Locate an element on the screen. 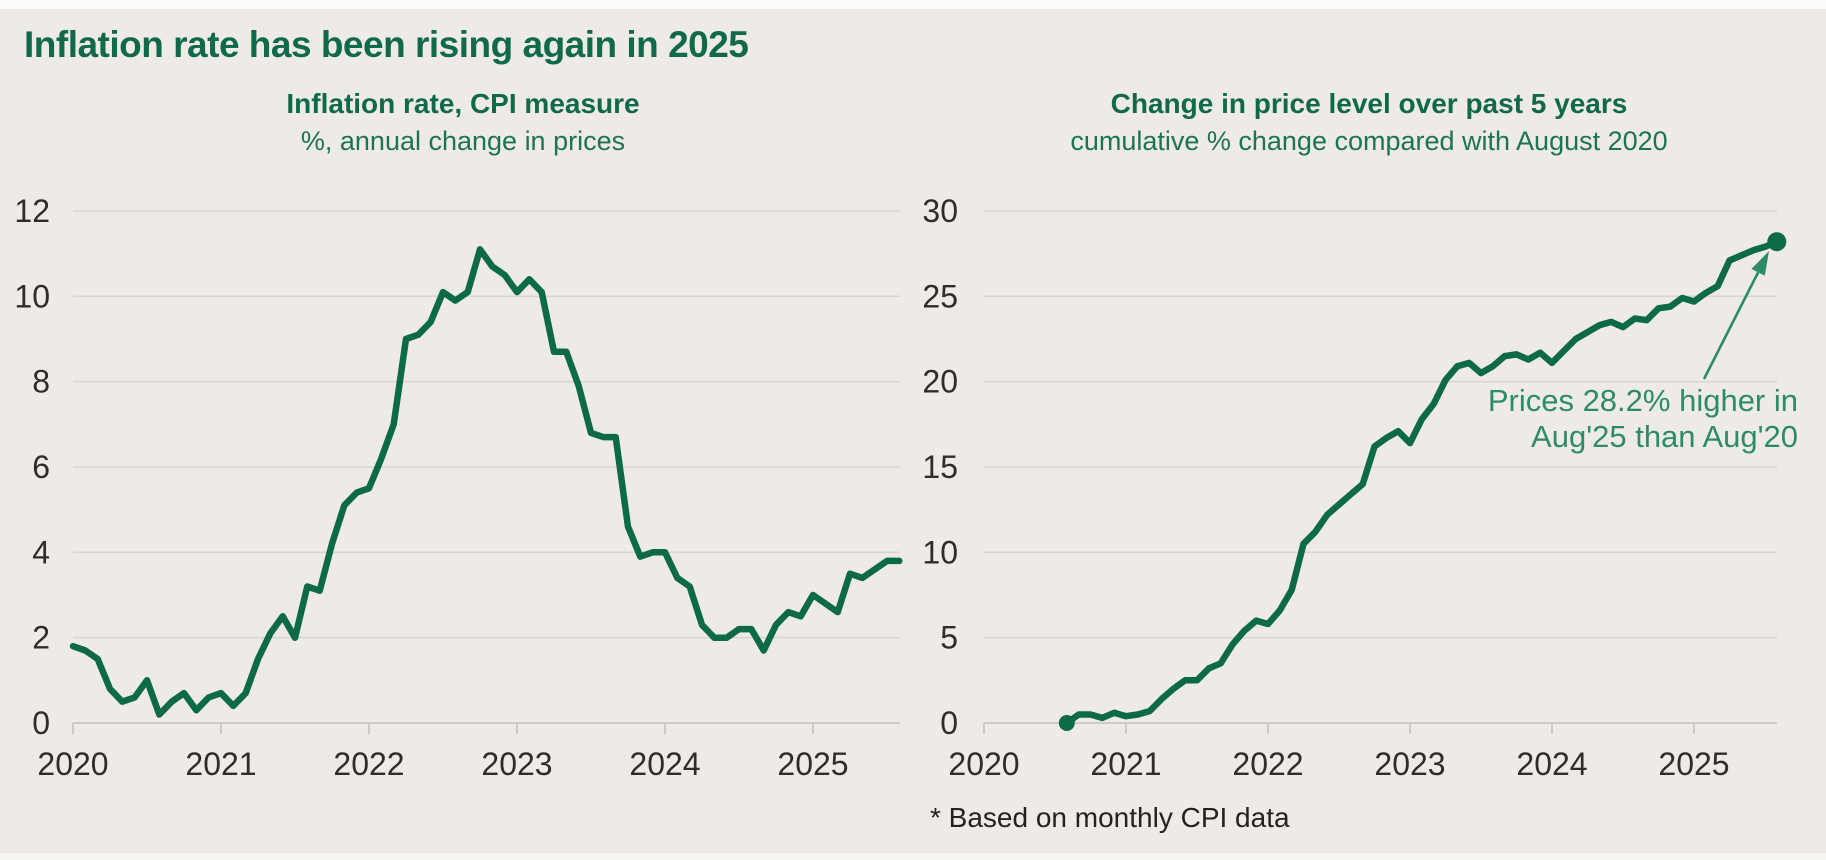 The width and height of the screenshot is (1826, 860). y-tick-label: 30 is located at coordinates (940, 211).